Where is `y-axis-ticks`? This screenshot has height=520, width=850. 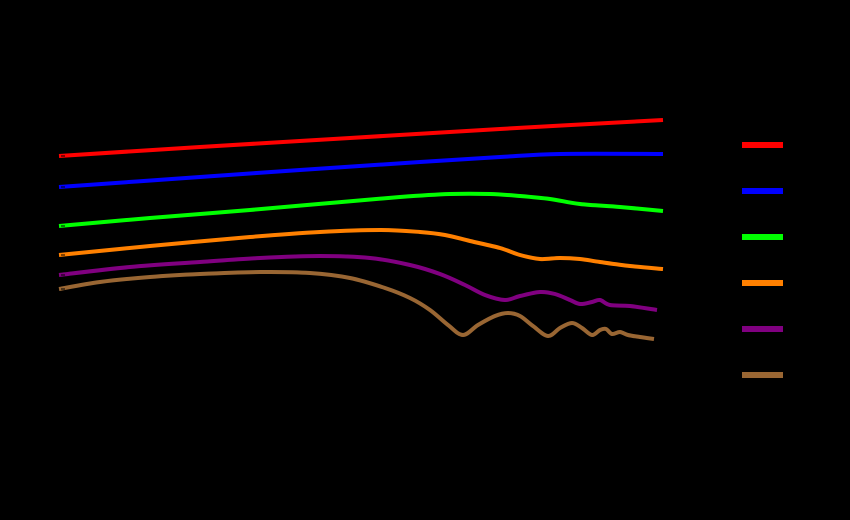 y-axis-ticks is located at coordinates (63, 222).